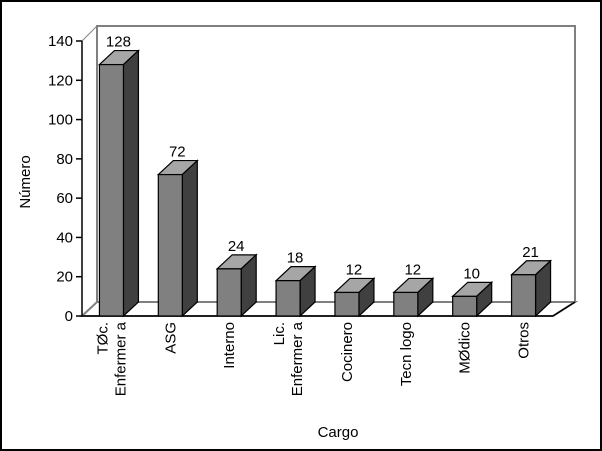  What do you see at coordinates (111, 358) in the screenshot?
I see `x-tick-label: TØc.Enfermer a` at bounding box center [111, 358].